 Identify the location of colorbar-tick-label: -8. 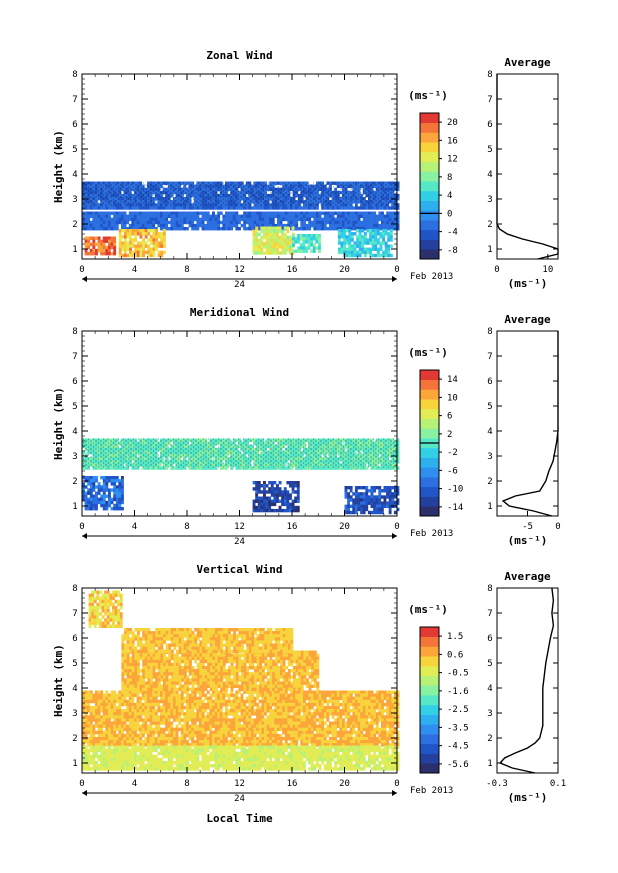
(452, 251).